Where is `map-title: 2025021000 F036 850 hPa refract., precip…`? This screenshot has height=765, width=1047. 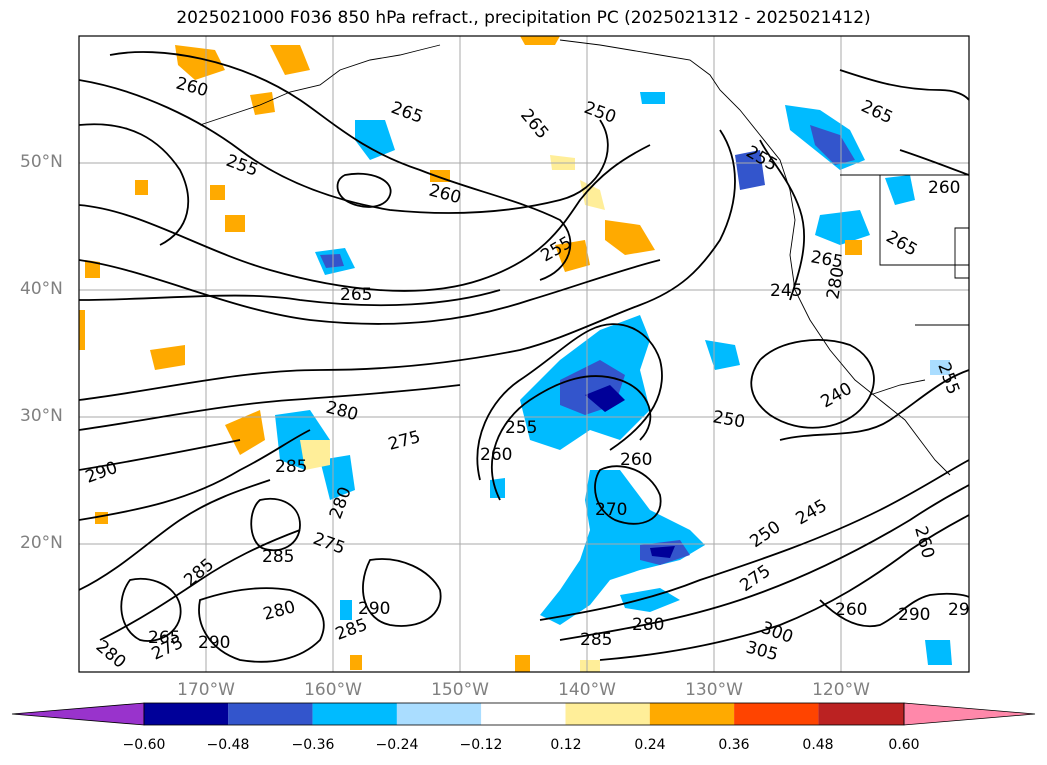
map-title: 2025021000 F036 850 hPa refract., precip… is located at coordinates (523, 18).